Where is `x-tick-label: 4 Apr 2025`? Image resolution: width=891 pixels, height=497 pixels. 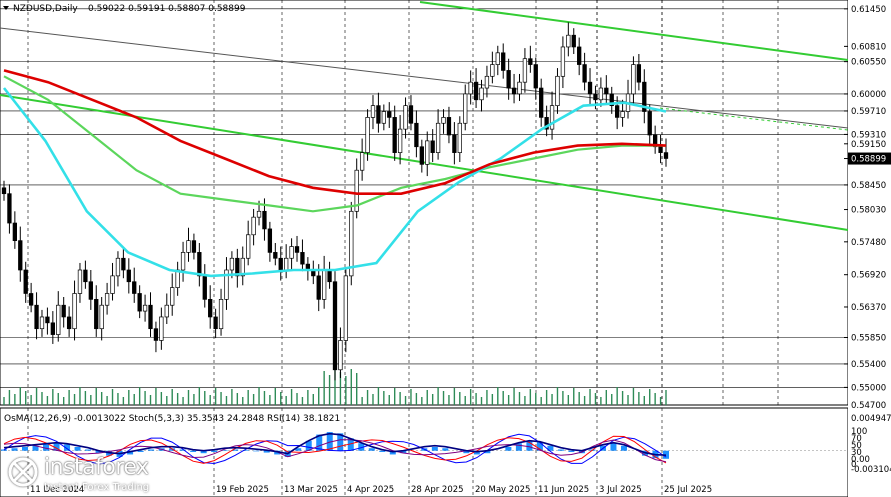 x-tick-label: 4 Apr 2025 is located at coordinates (370, 490).